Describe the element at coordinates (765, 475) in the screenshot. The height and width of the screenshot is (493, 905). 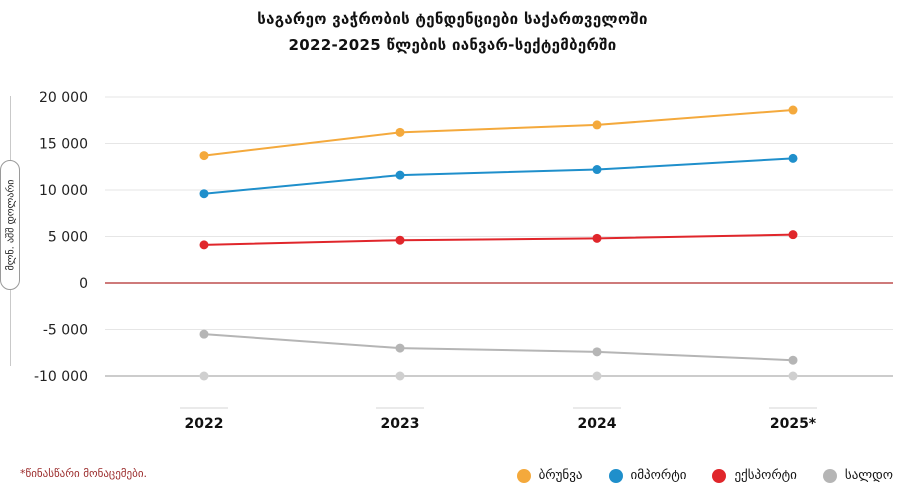
I see `legend-label: ექსპორტი` at that location.